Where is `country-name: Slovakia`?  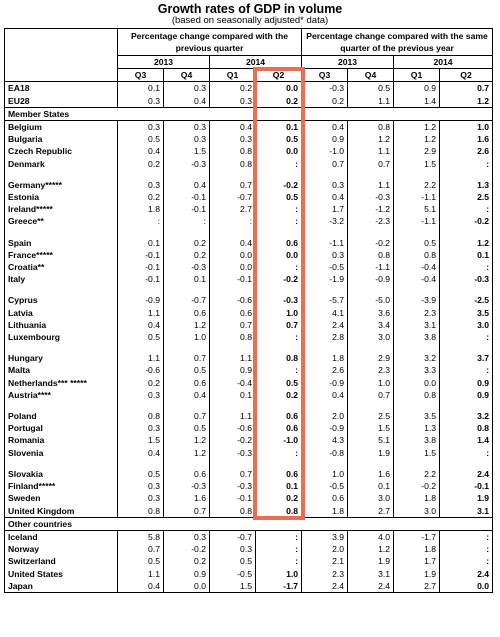 country-name: Slovakia is located at coordinates (61, 474).